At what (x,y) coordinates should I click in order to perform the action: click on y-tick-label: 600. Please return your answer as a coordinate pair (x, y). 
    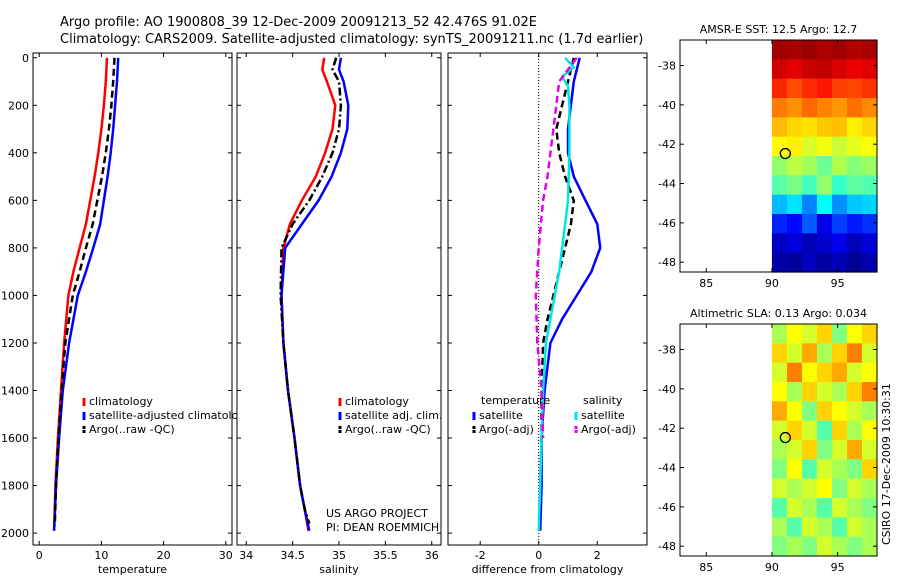
    Looking at the image, I should click on (18, 200).